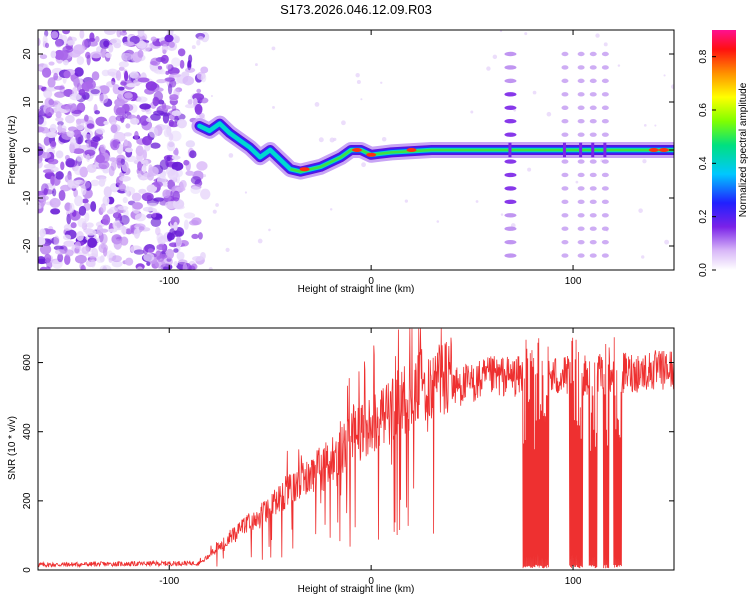 The width and height of the screenshot is (750, 600). I want to click on signal-hotspot, so click(357, 150).